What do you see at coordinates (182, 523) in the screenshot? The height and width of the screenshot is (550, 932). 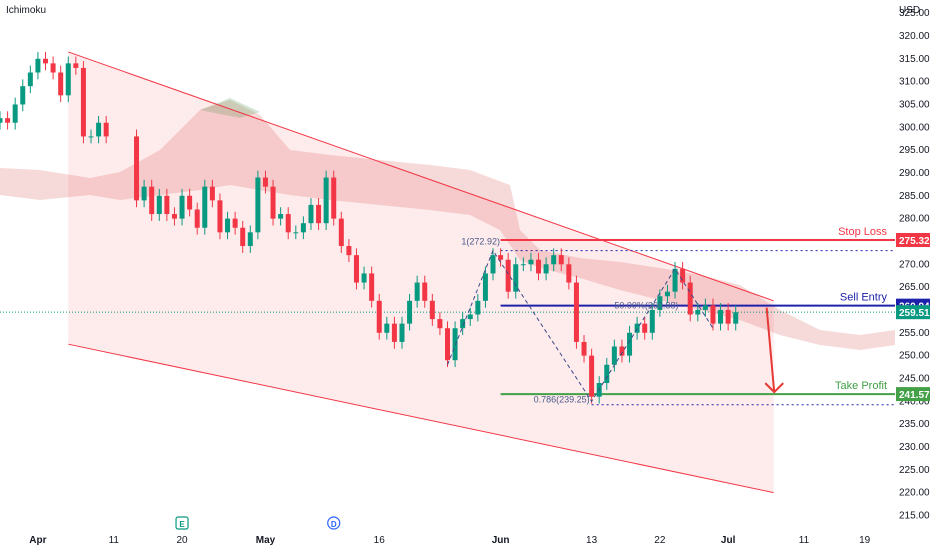 I see `earnings-marker` at bounding box center [182, 523].